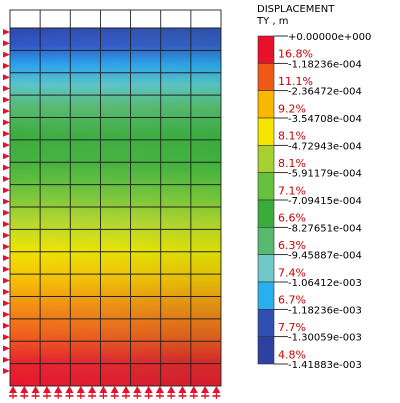 The height and width of the screenshot is (403, 400). I want to click on legend-band-percent: 7.4%, so click(292, 272).